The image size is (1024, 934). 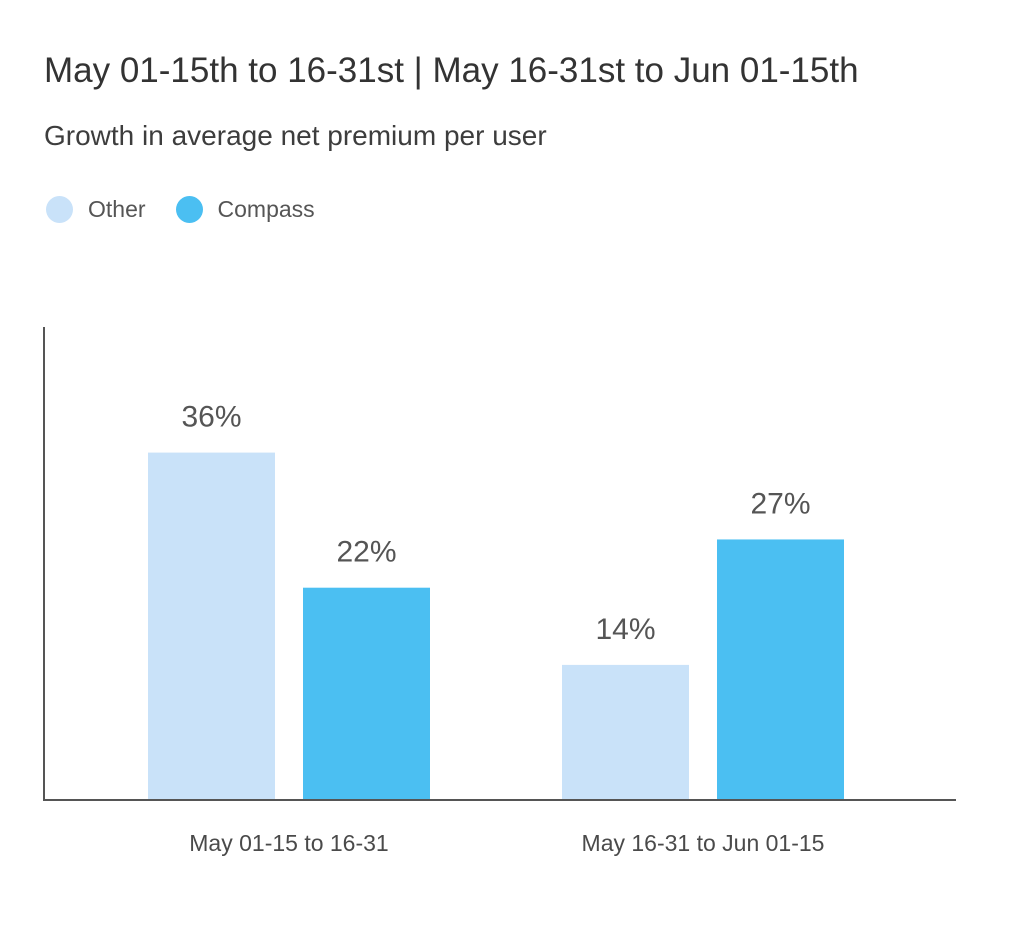 I want to click on bar-value-label-other-2: 14%, so click(x=625, y=629).